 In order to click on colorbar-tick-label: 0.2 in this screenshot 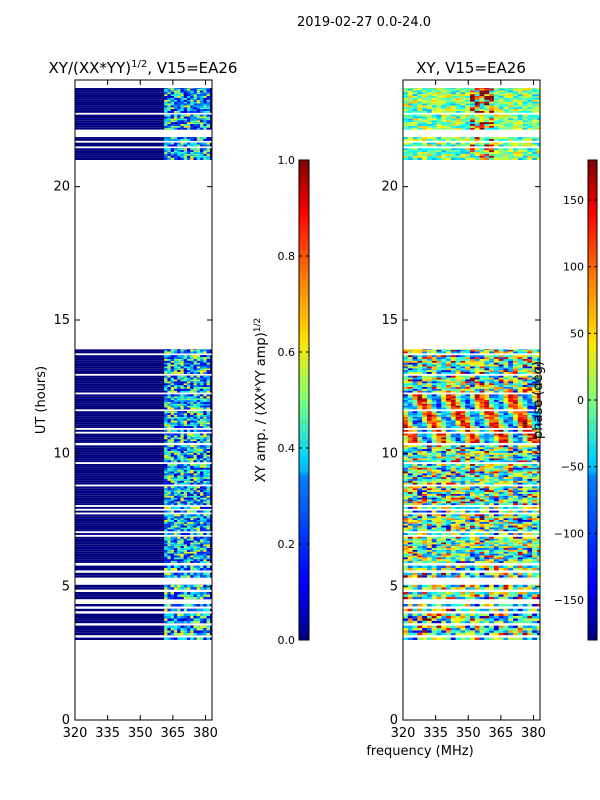, I will do `click(287, 544)`.